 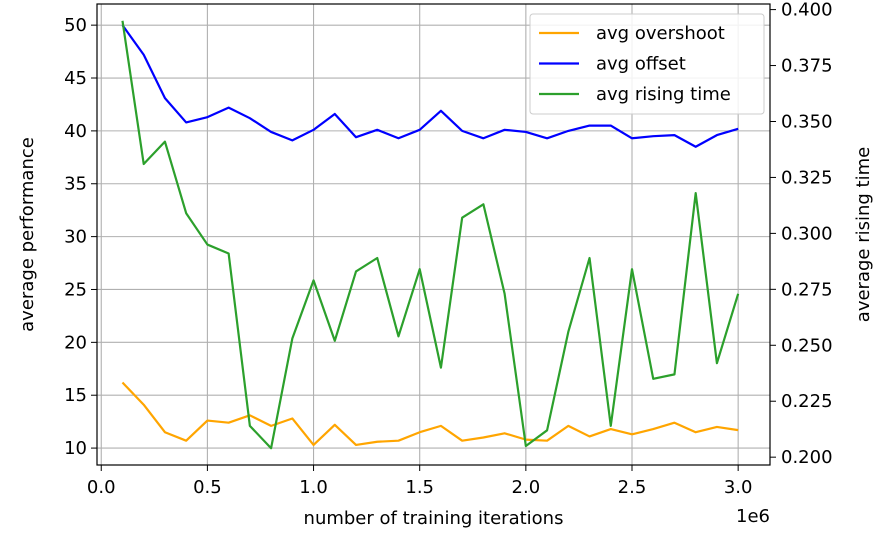 I want to click on y-right-tick-label: 0.350, so click(x=807, y=121).